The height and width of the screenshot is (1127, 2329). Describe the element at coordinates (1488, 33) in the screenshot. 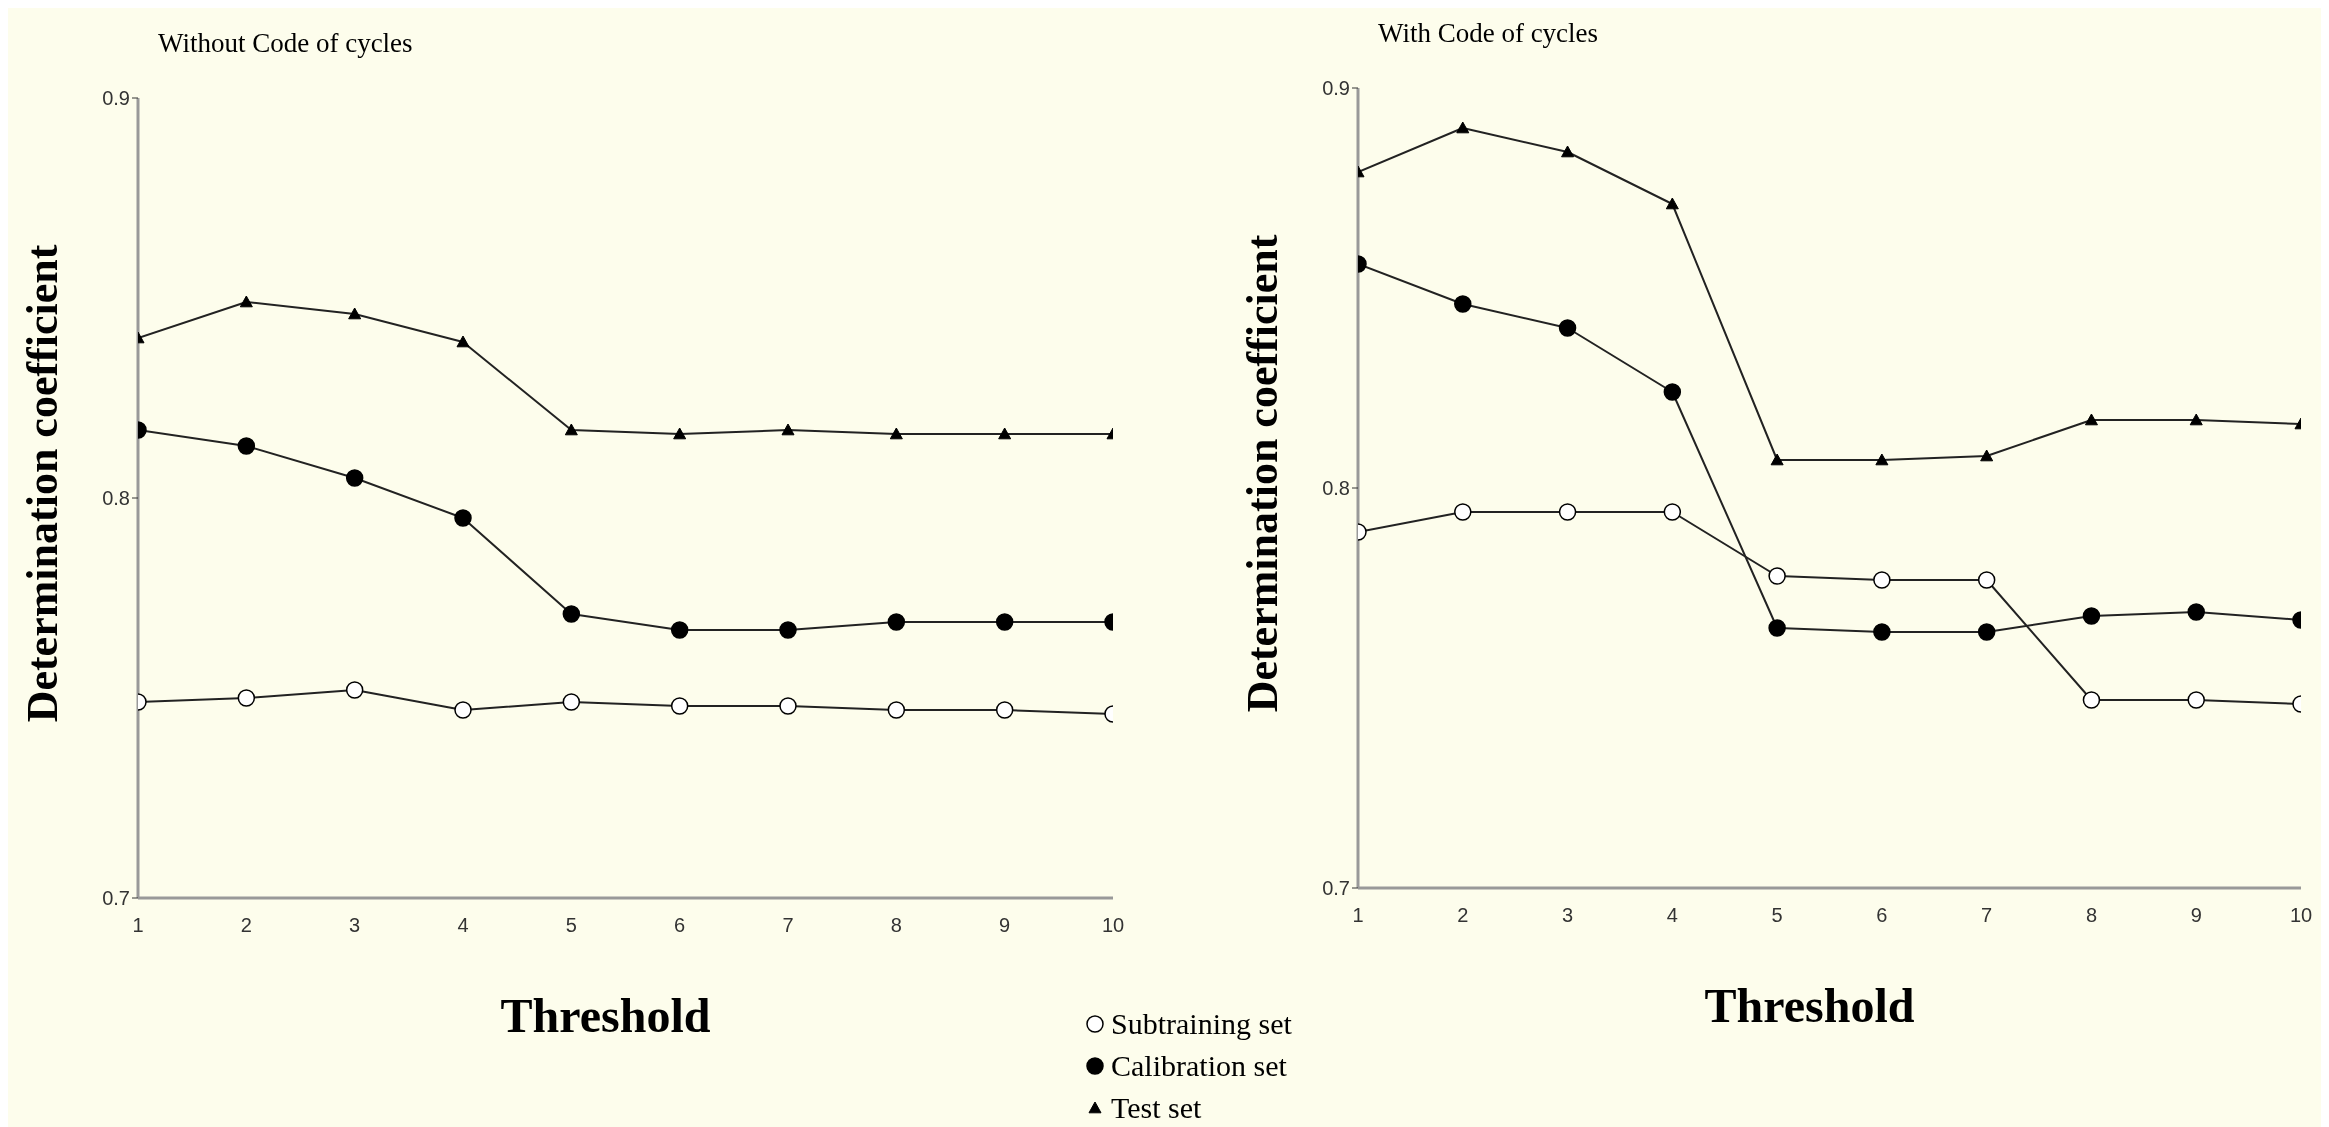

I see `chart-title: With Code of cycles` at that location.